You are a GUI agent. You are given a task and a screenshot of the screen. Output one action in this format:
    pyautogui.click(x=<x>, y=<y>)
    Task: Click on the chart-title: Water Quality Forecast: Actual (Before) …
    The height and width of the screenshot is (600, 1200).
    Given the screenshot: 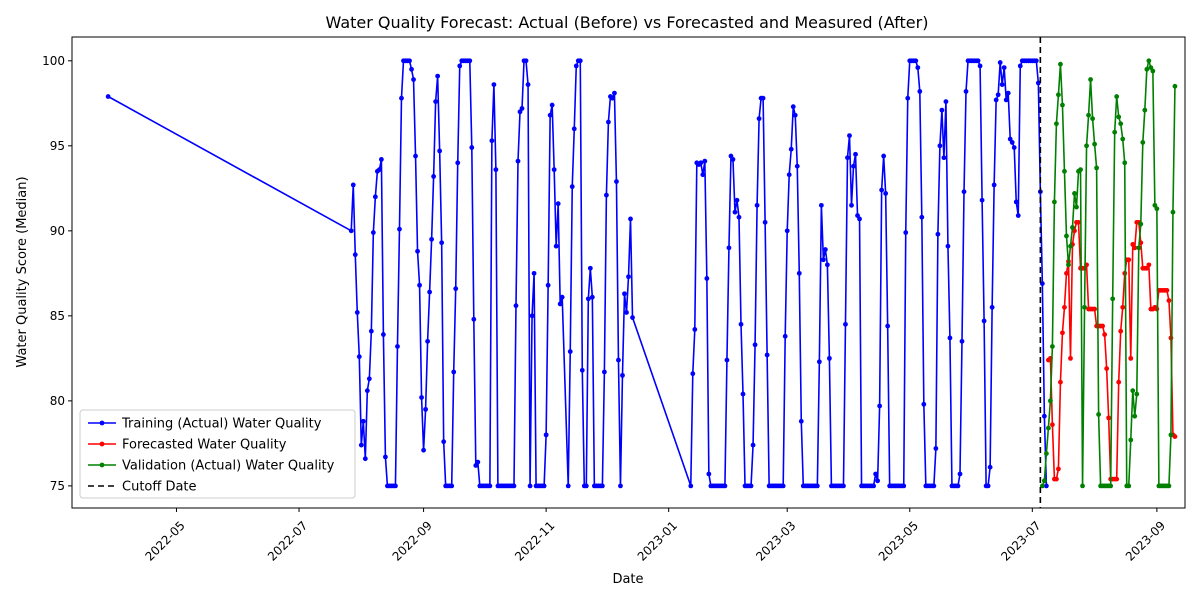 What is the action you would take?
    pyautogui.click(x=627, y=22)
    